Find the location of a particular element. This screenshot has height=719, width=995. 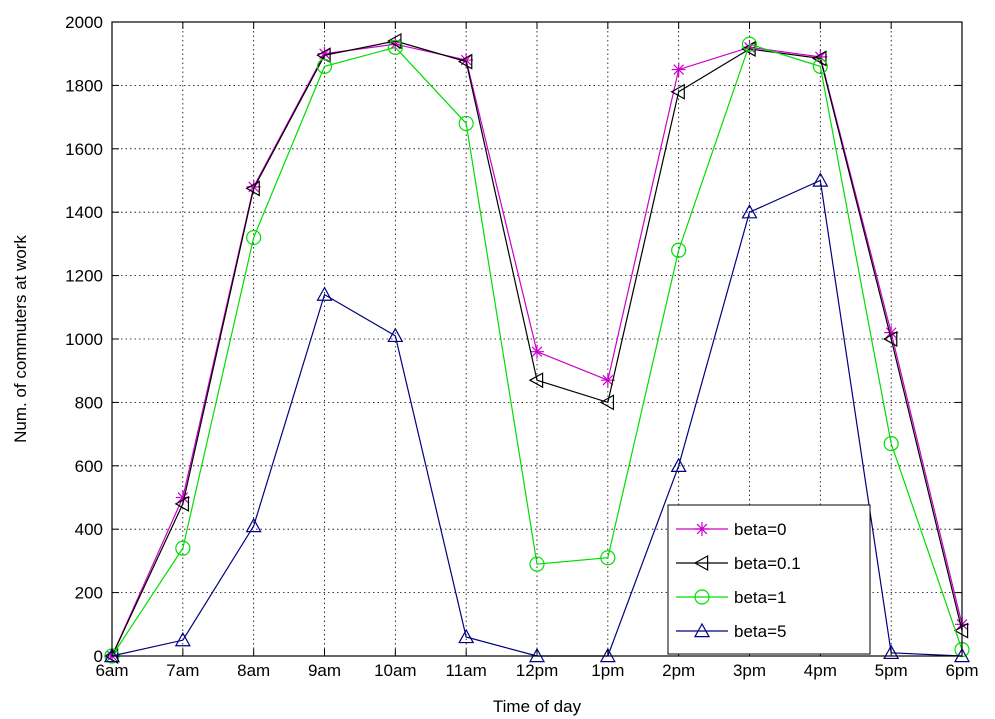

x-tick-label: 7am is located at coordinates (182, 670).